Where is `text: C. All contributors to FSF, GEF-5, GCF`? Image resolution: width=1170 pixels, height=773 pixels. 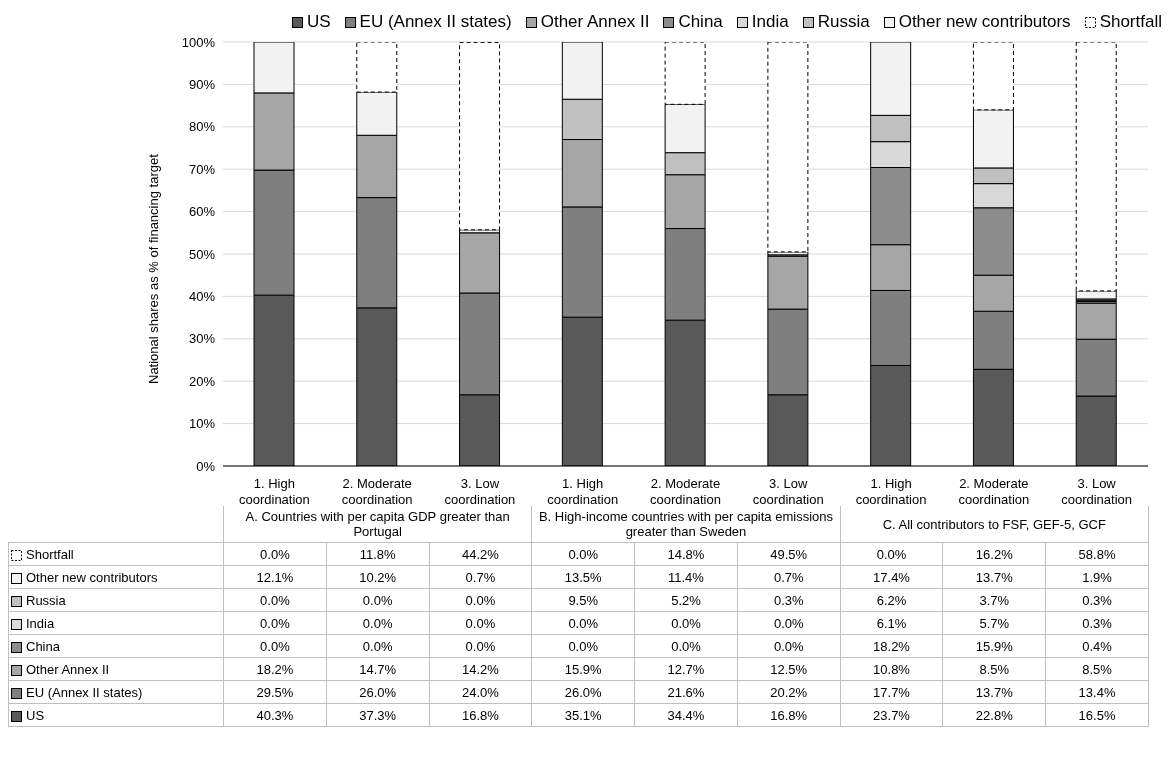
text: C. All contributors to FSF, GEF-5, GCF is located at coordinates (994, 524).